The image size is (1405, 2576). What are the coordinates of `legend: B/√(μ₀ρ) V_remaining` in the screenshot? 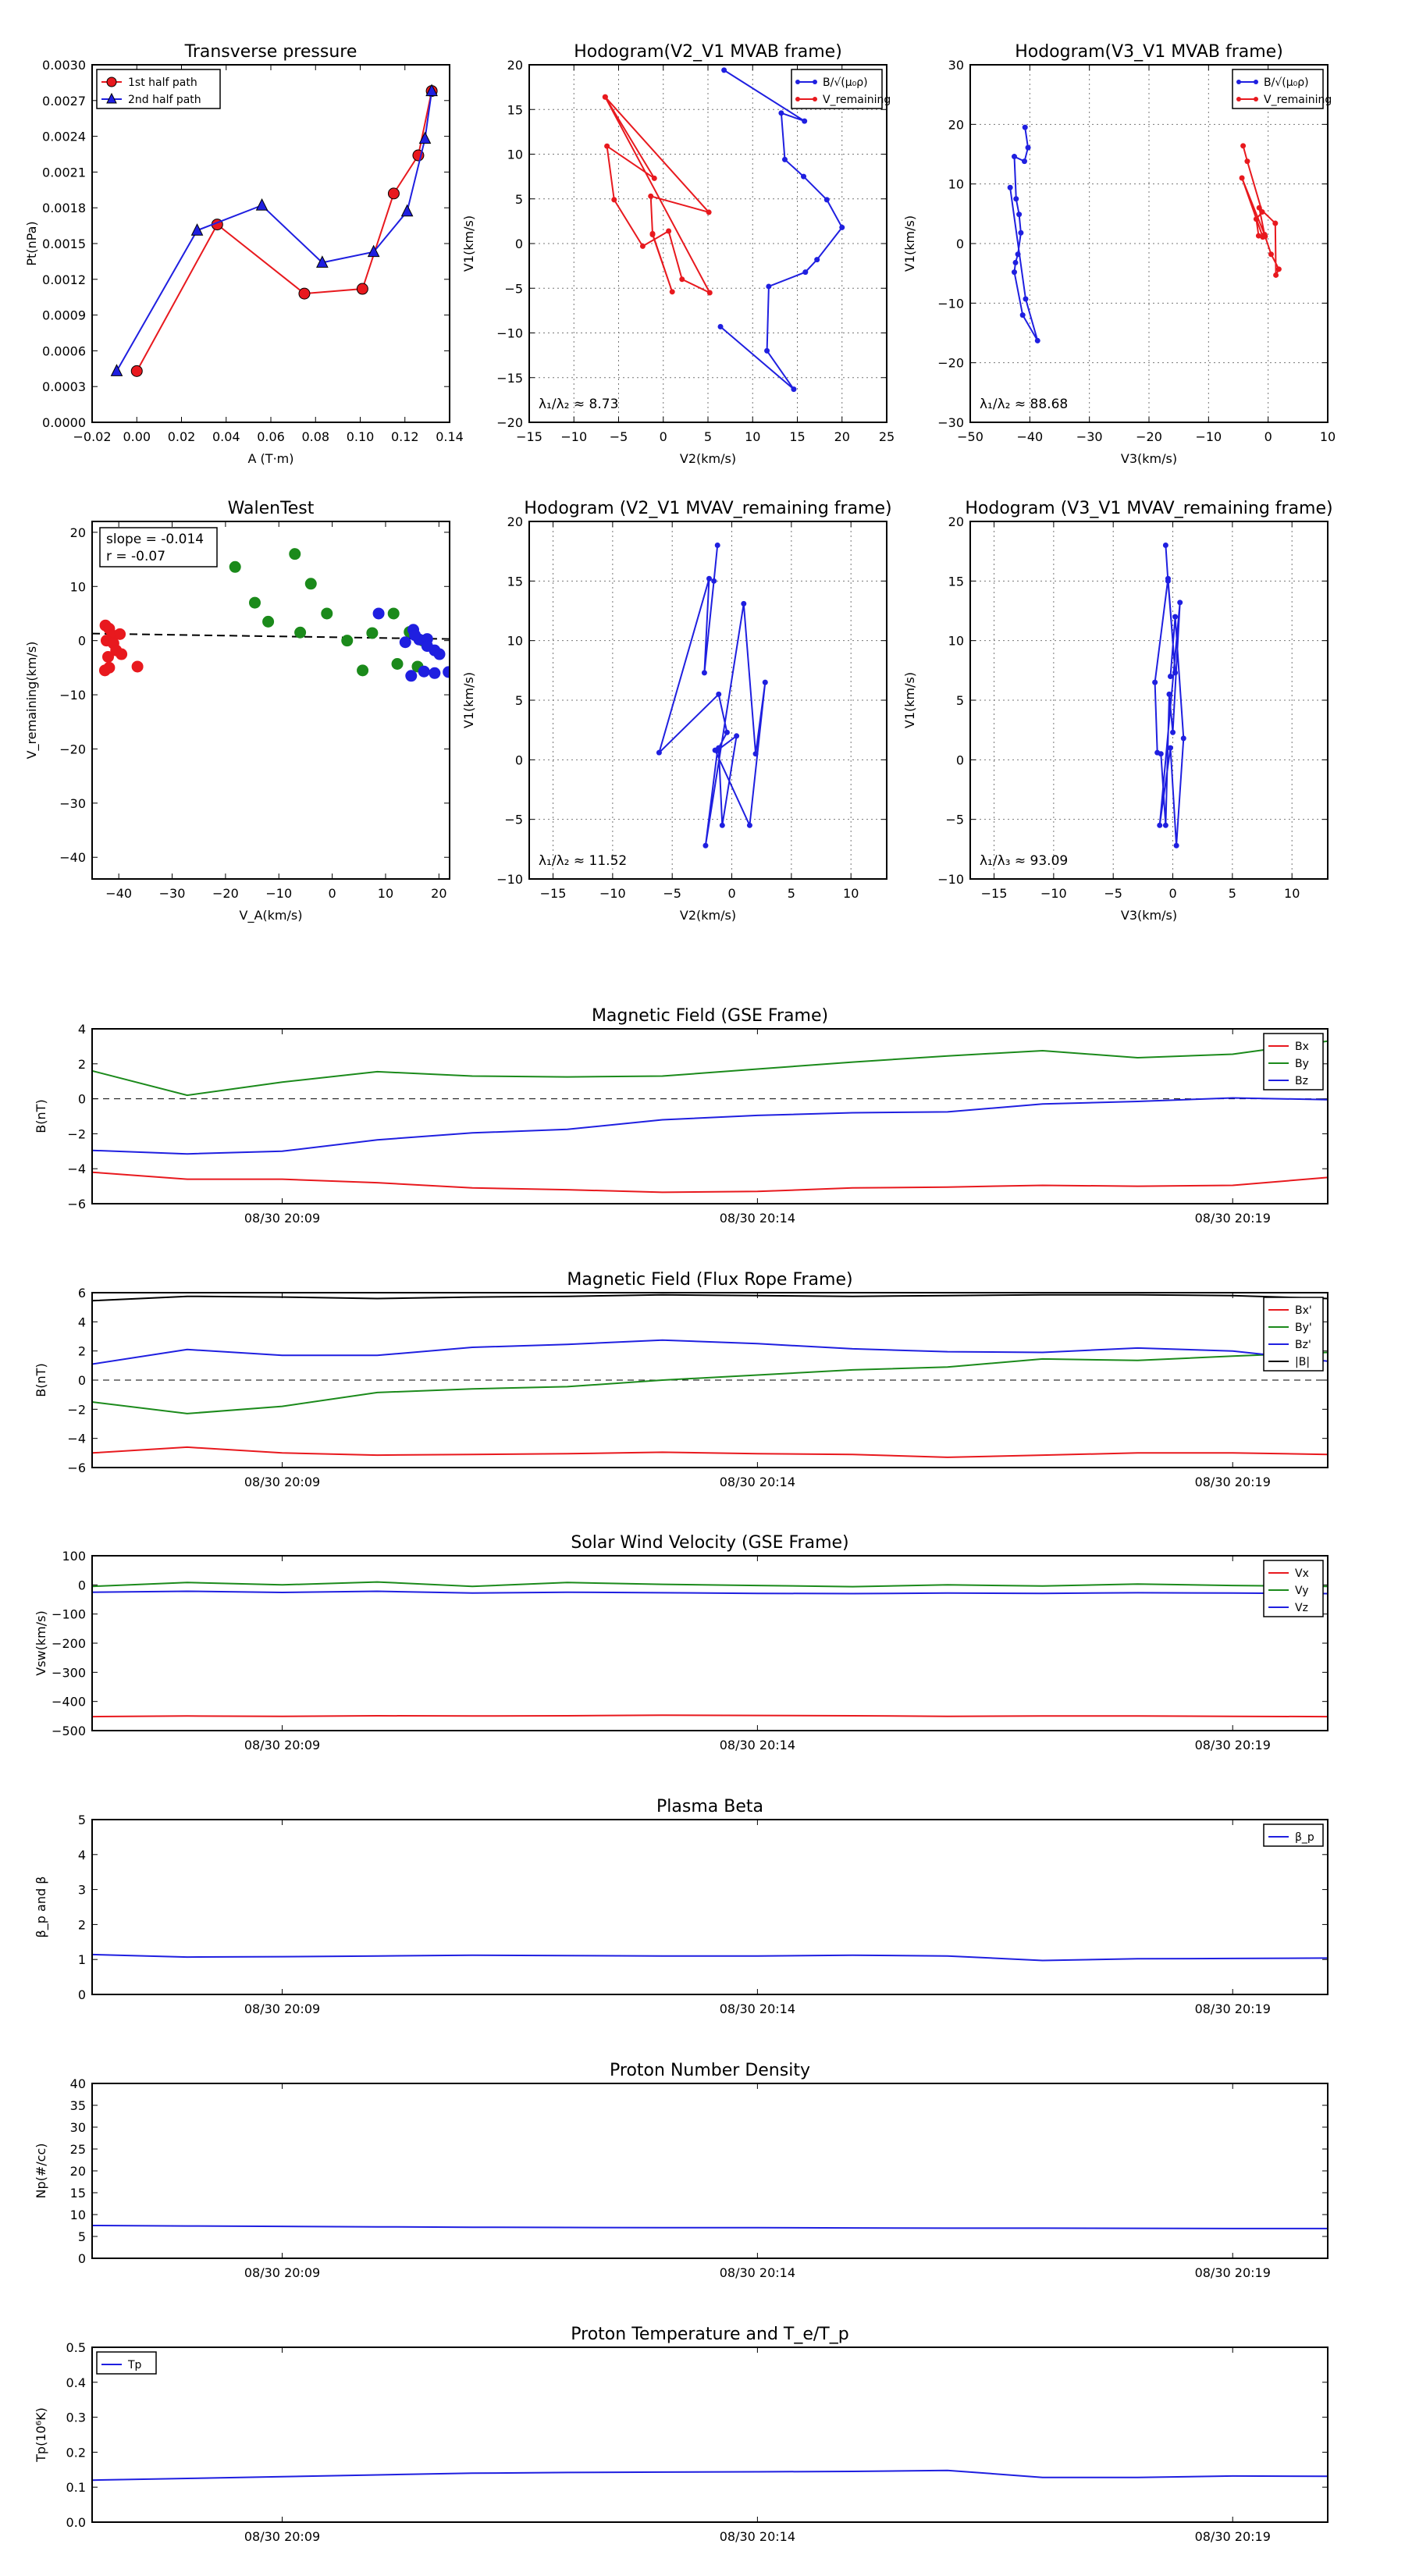 It's located at (1282, 89).